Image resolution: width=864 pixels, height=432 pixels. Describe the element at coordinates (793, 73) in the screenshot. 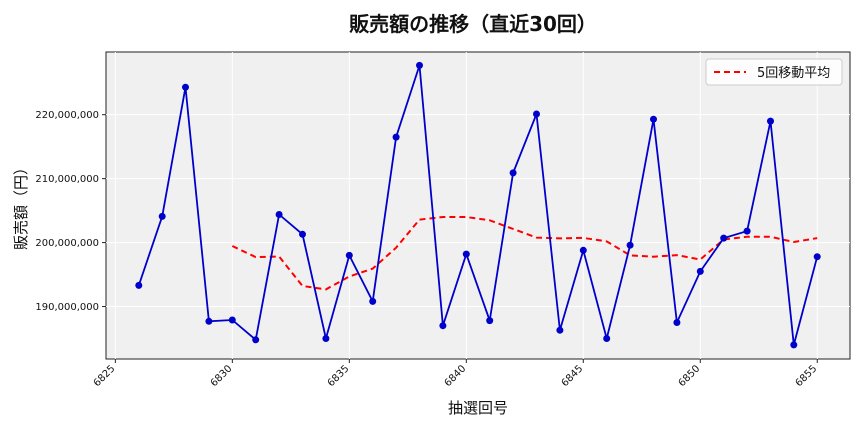

I see `legend-label-moving-average: 5回移動平均` at that location.